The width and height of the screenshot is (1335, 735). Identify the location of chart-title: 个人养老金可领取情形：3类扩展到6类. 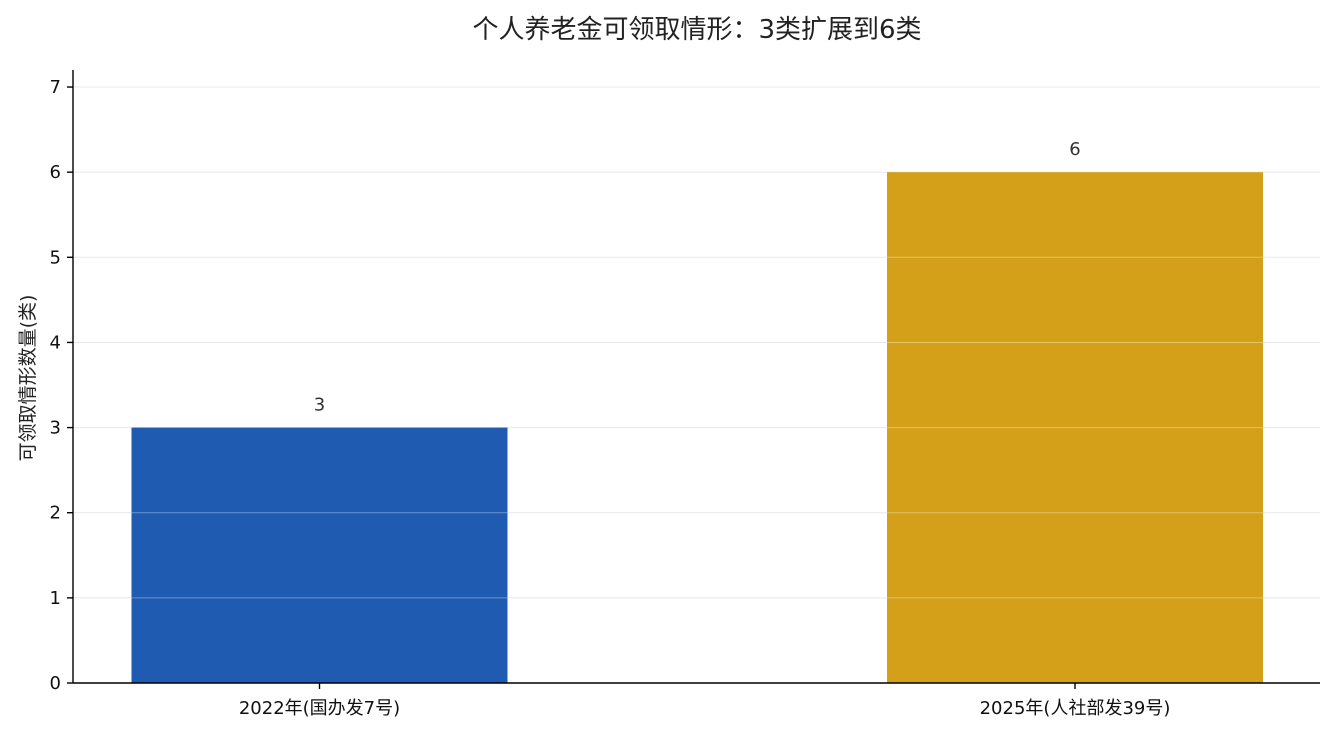
(696, 30).